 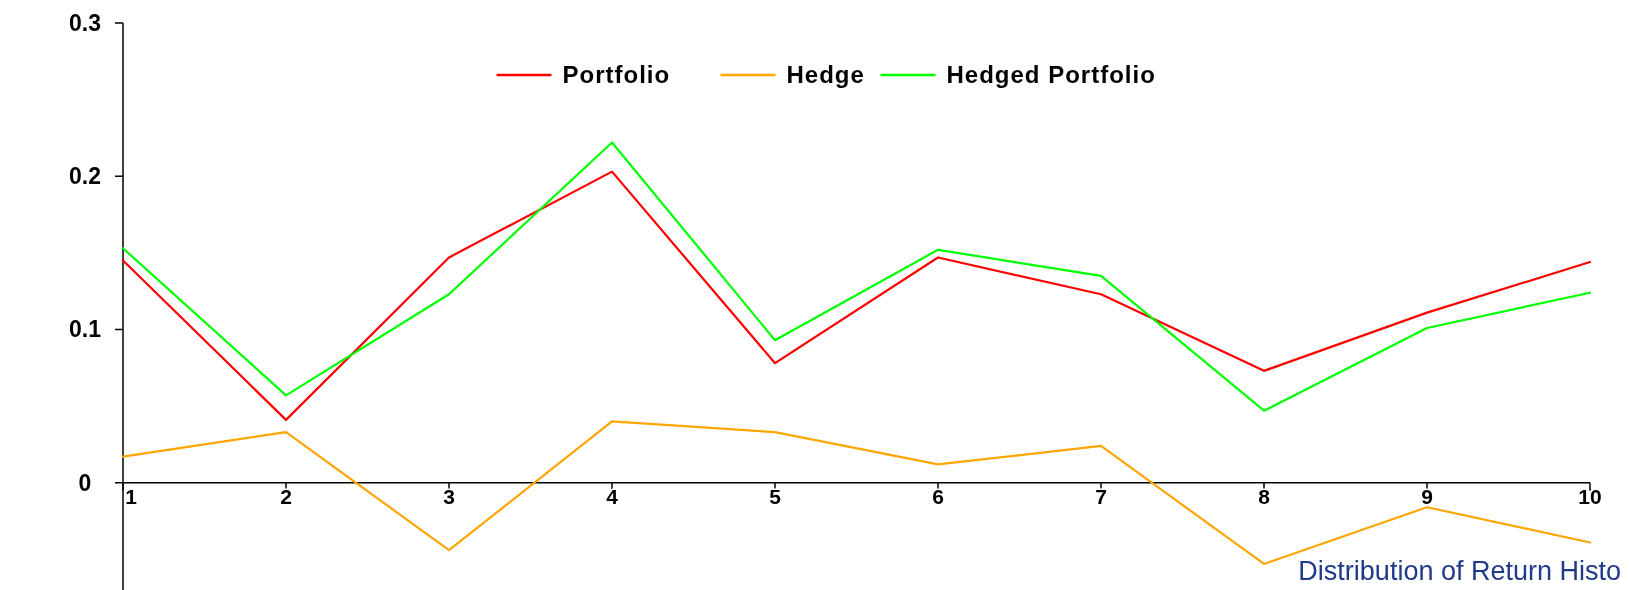 I want to click on x-tick-label: 7, so click(x=1101, y=496).